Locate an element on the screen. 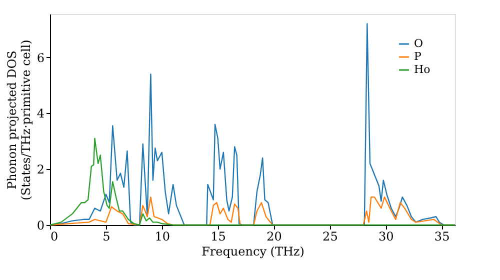 The height and width of the screenshot is (280, 500). x-tick-label: 25 is located at coordinates (330, 237).